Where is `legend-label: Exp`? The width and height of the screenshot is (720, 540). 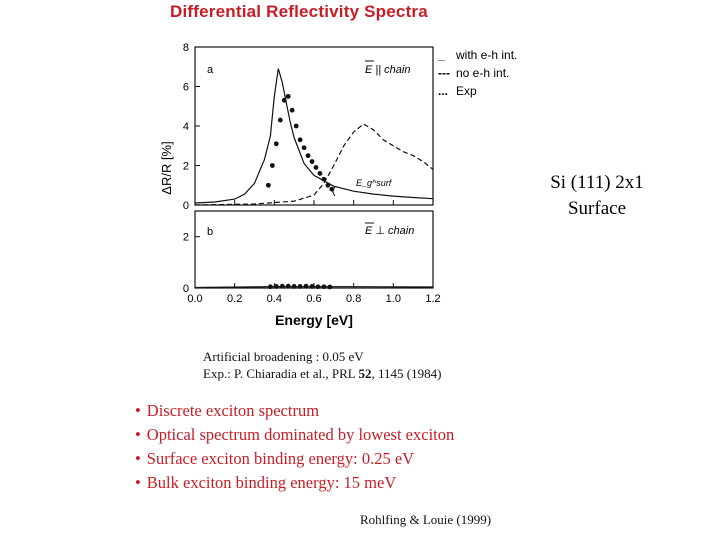 legend-label: Exp is located at coordinates (466, 91).